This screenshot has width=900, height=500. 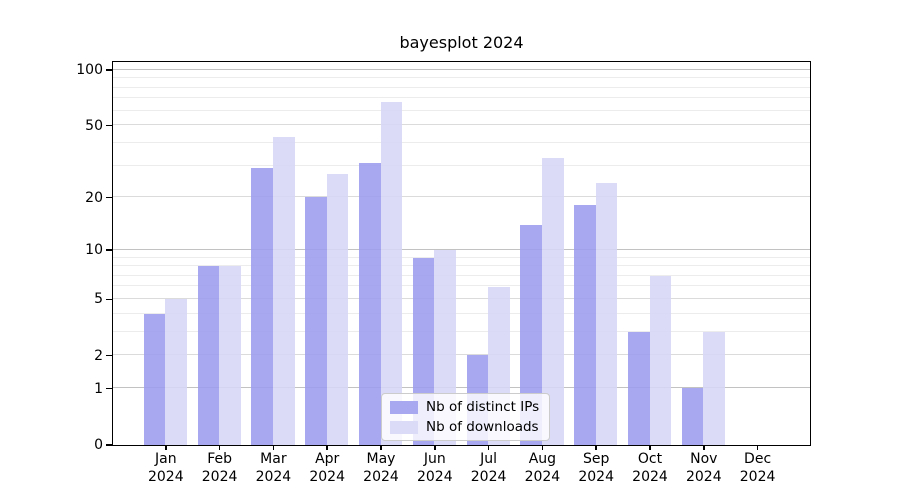 I want to click on legend-label-distinct-ips: Nb of distinct IPs, so click(x=483, y=407).